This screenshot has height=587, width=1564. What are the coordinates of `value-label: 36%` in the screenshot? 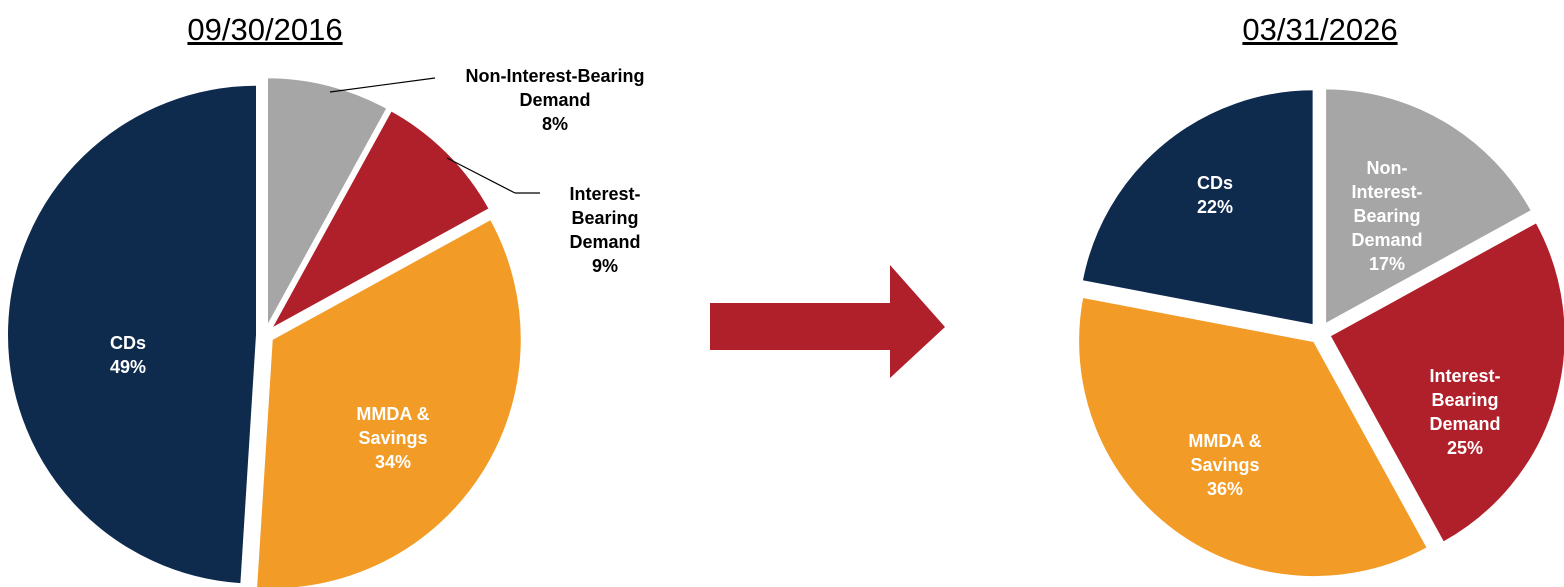 It's located at (1225, 489).